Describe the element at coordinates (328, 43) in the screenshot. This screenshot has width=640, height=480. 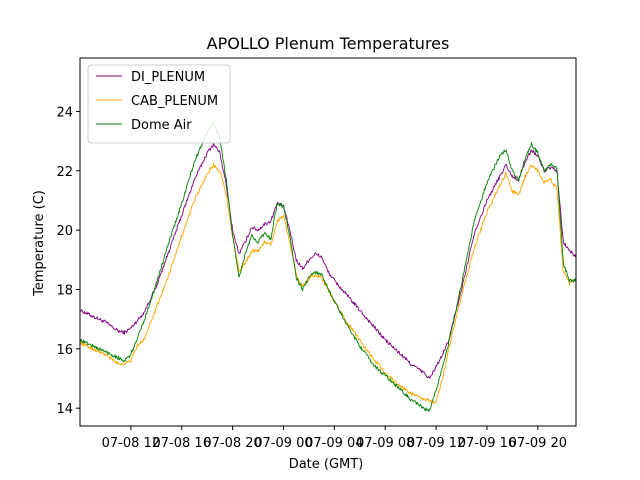
I see `chart-title: APOLLO Plenum Temperatures` at that location.